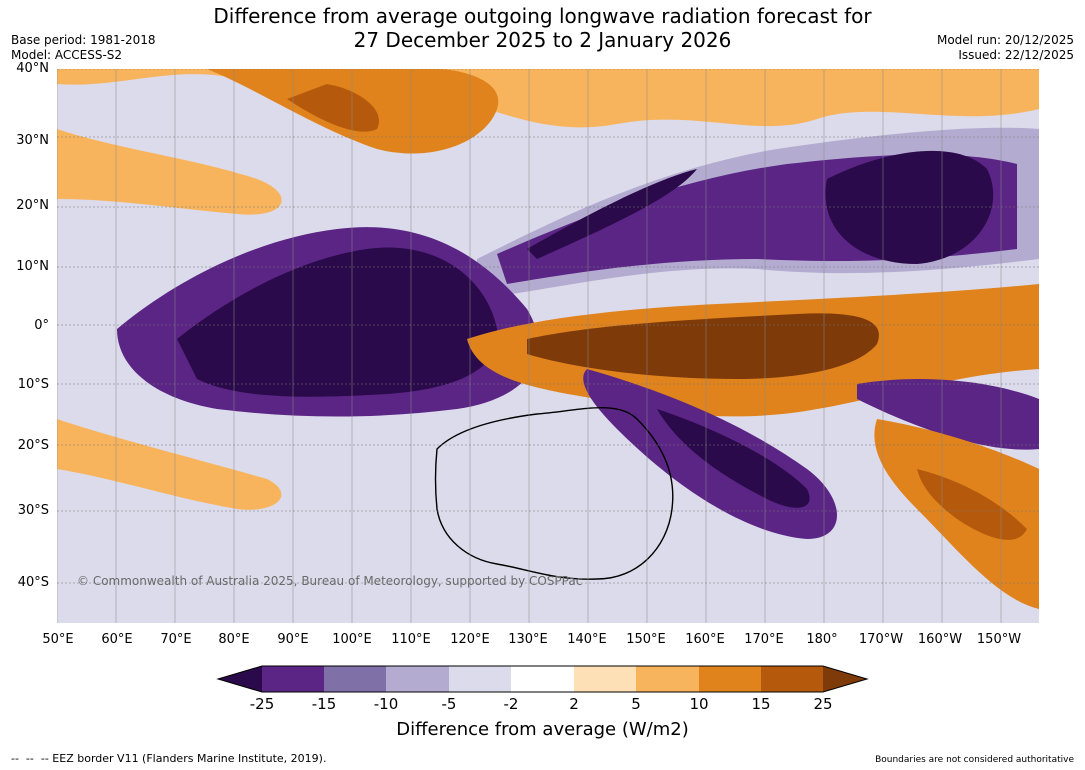  Describe the element at coordinates (823, 704) in the screenshot. I see `colorbar-tick: 25` at that location.